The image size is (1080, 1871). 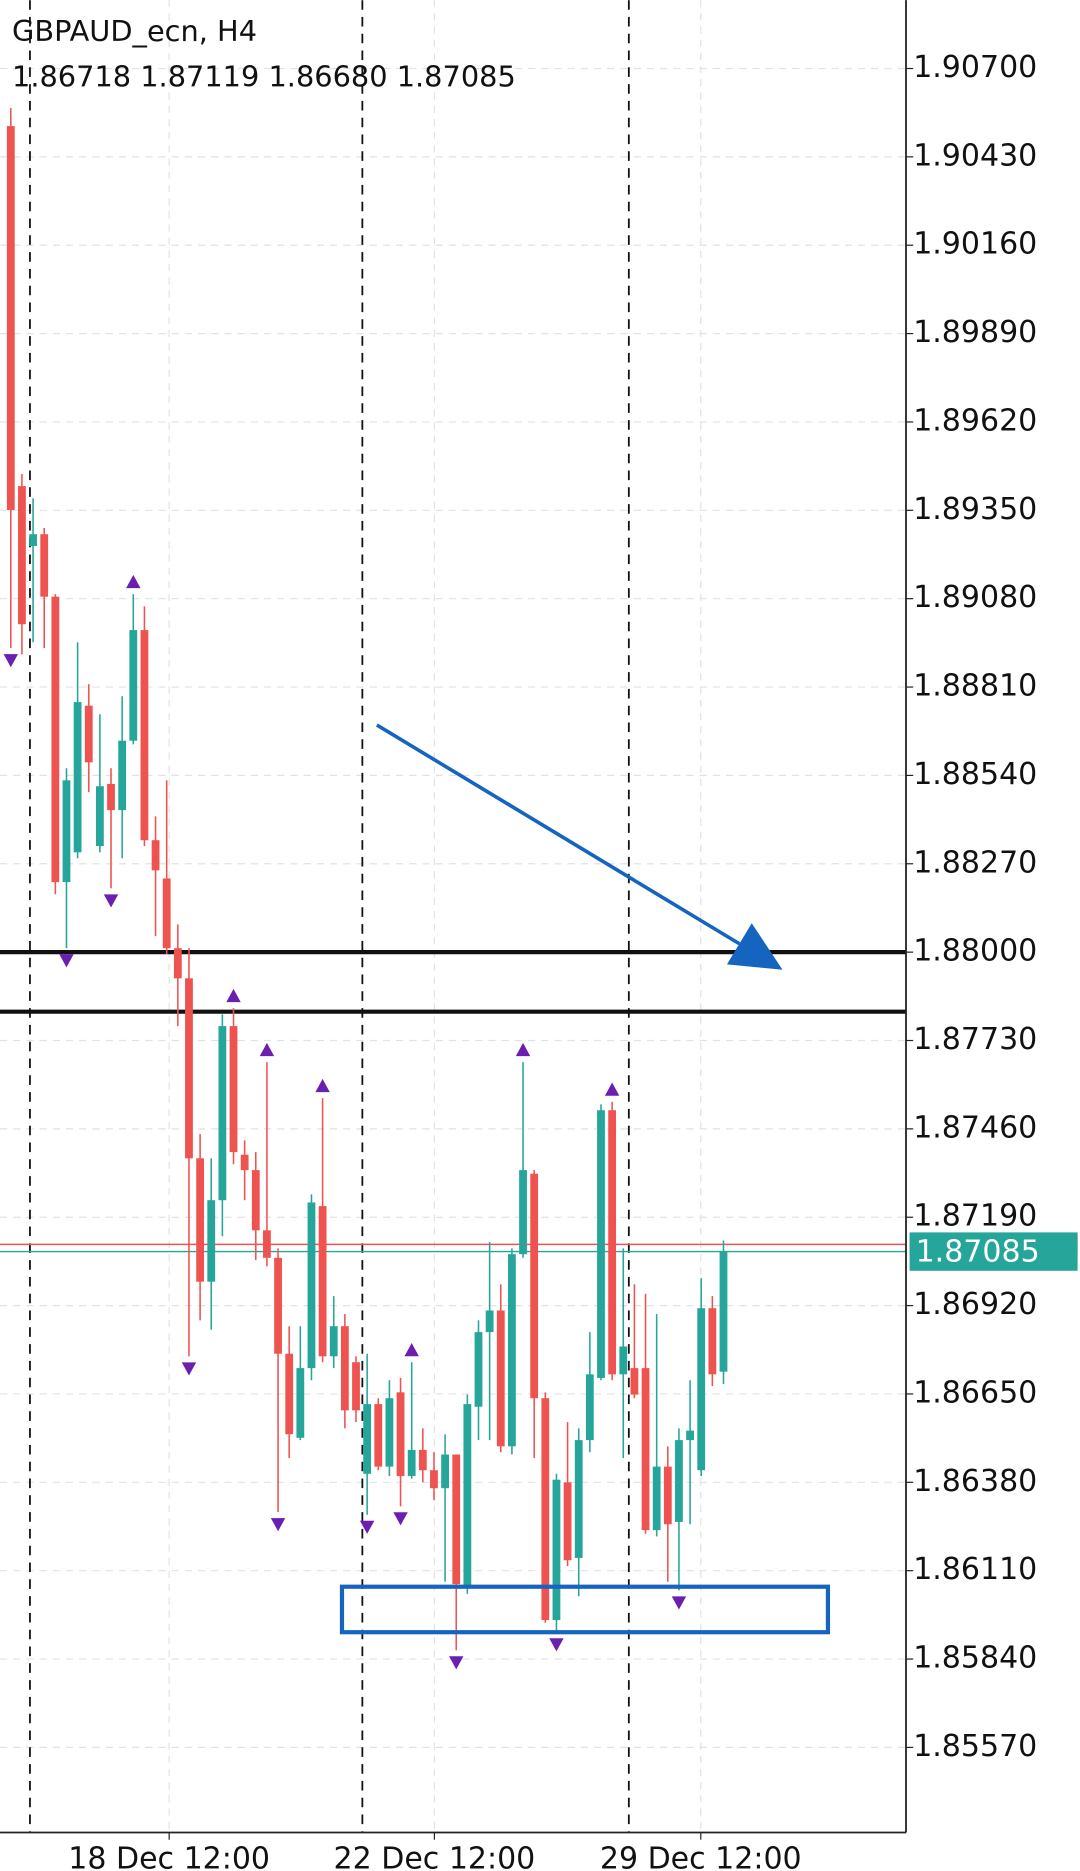 What do you see at coordinates (701, 1856) in the screenshot?
I see `x-tick-label: 29 Dec 12:00` at bounding box center [701, 1856].